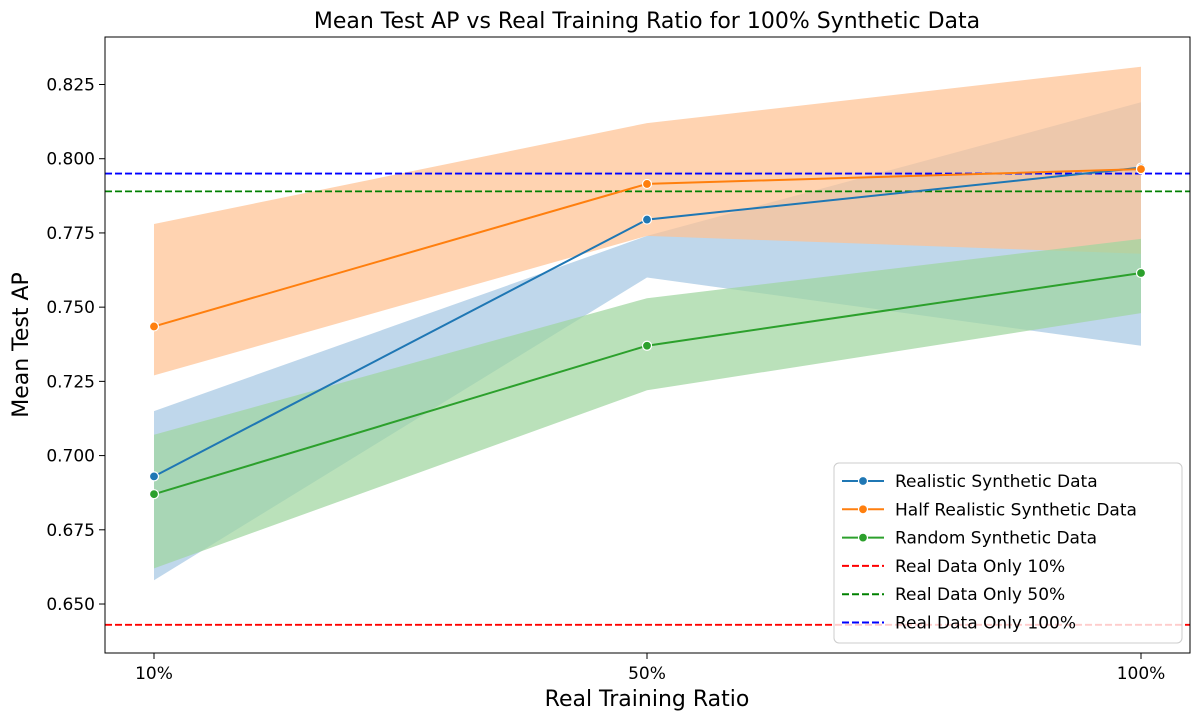 The height and width of the screenshot is (721, 1200). I want to click on legend-item-real-data-only-10pct: Real Data Only 10%, so click(953, 567).